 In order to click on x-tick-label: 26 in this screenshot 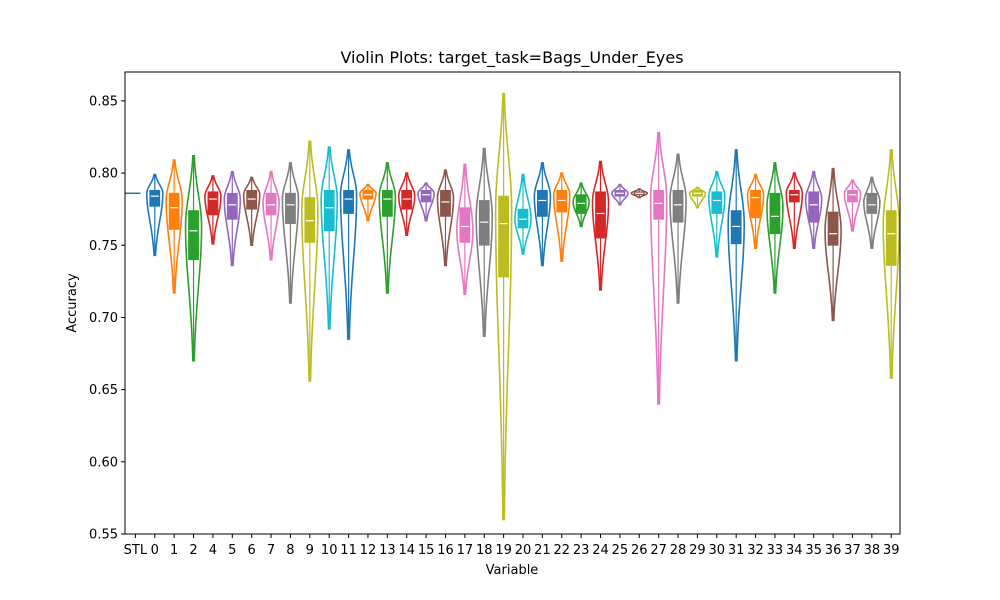, I will do `click(639, 550)`.